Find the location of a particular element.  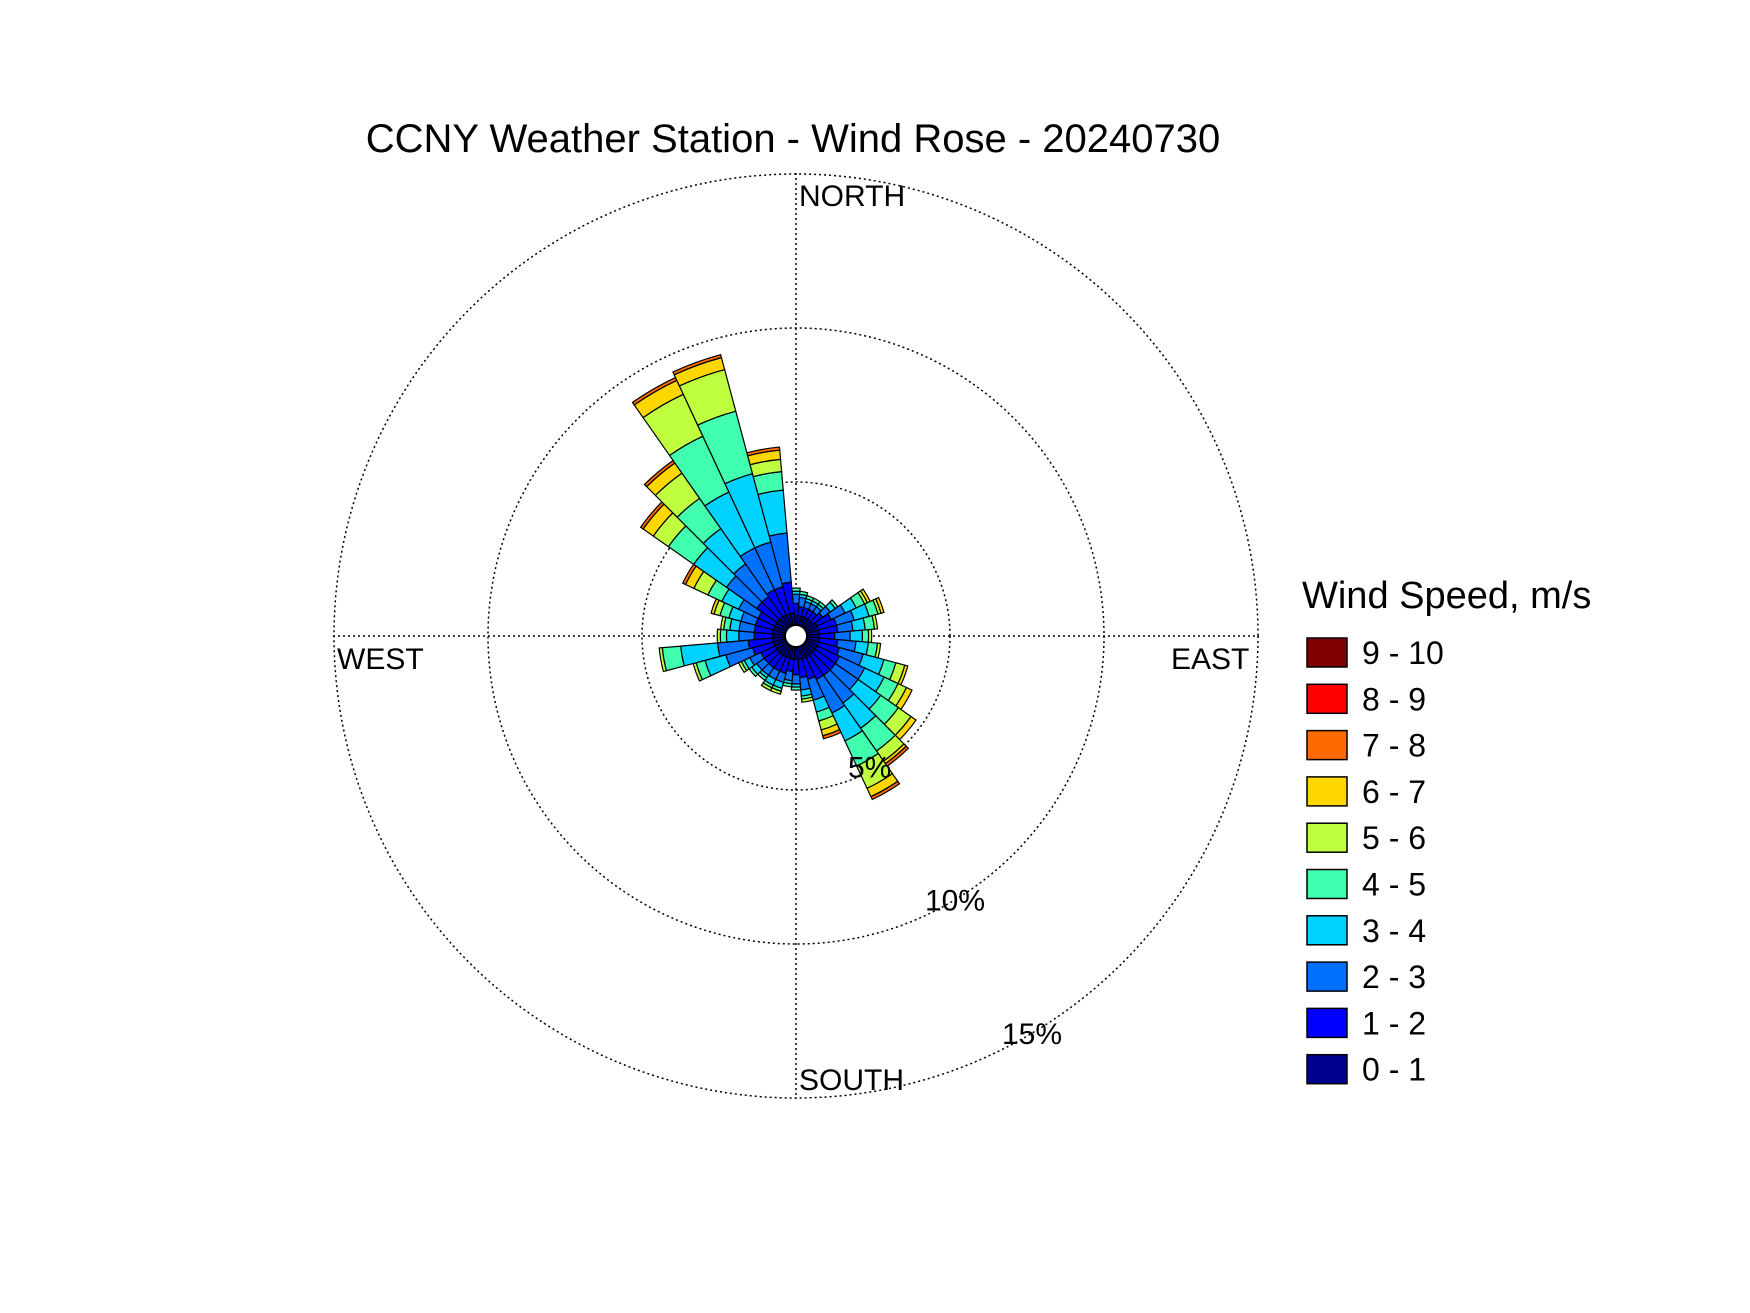

direction-label-north: NORTH is located at coordinates (852, 196).